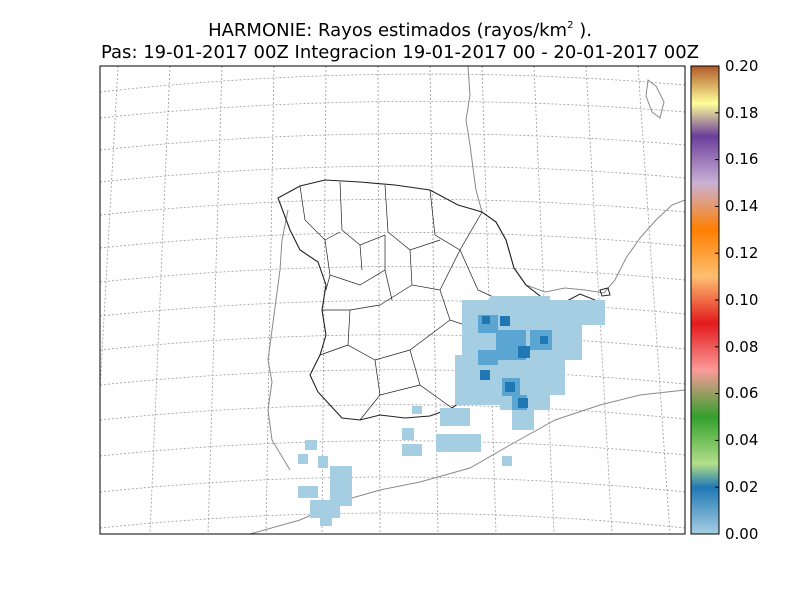 The width and height of the screenshot is (800, 600). I want to click on chart-title-line1: HARMONIE: Rayos estimados (rayos/km2 )., so click(400, 30).